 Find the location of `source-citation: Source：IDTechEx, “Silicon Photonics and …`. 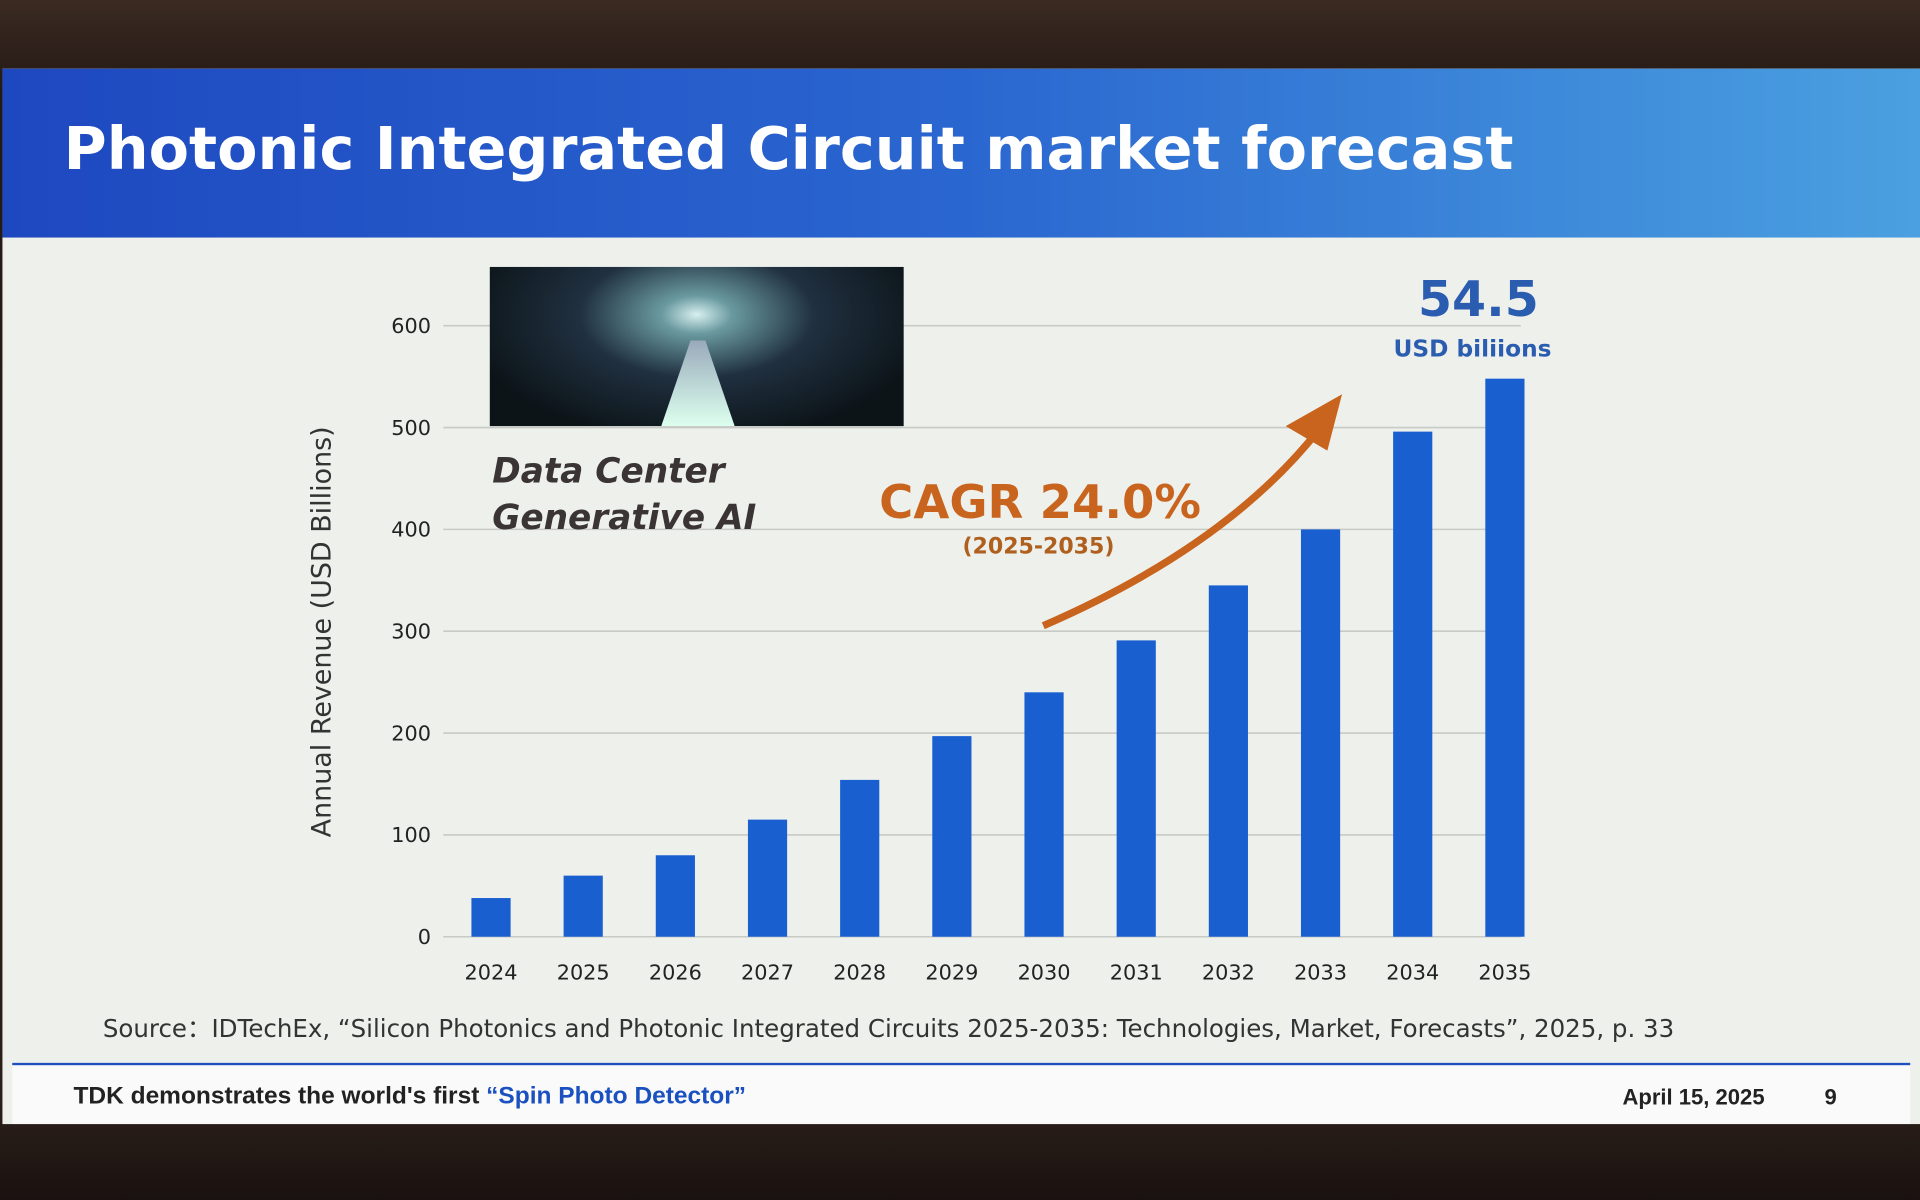

source-citation: Source：IDTechEx, “Silicon Photonics and … is located at coordinates (888, 1028).